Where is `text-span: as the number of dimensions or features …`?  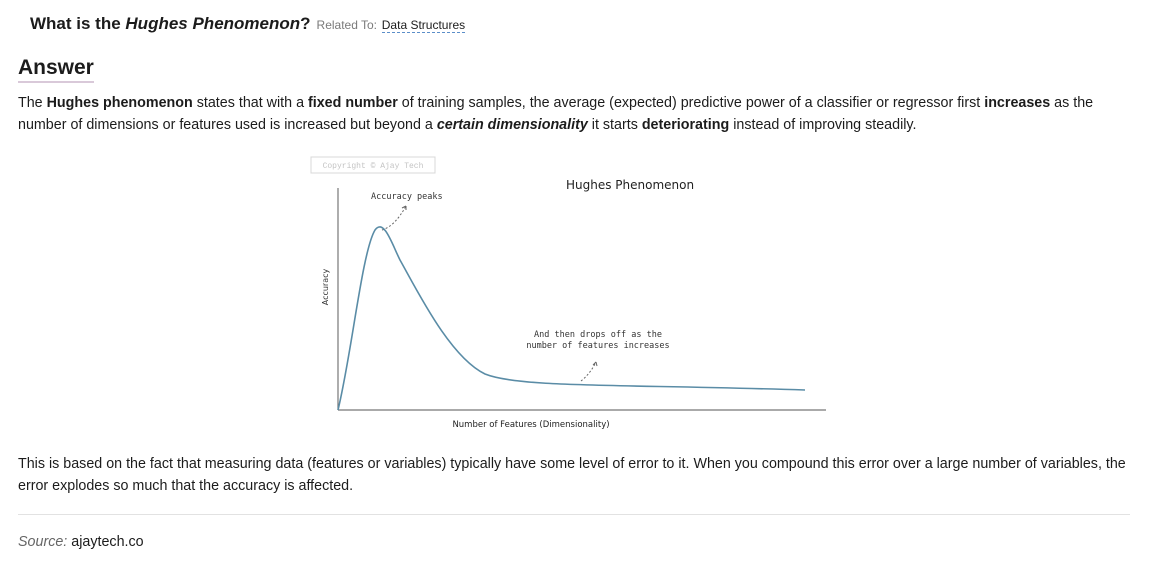
text-span: as the number of dimensions or features … is located at coordinates (556, 114).